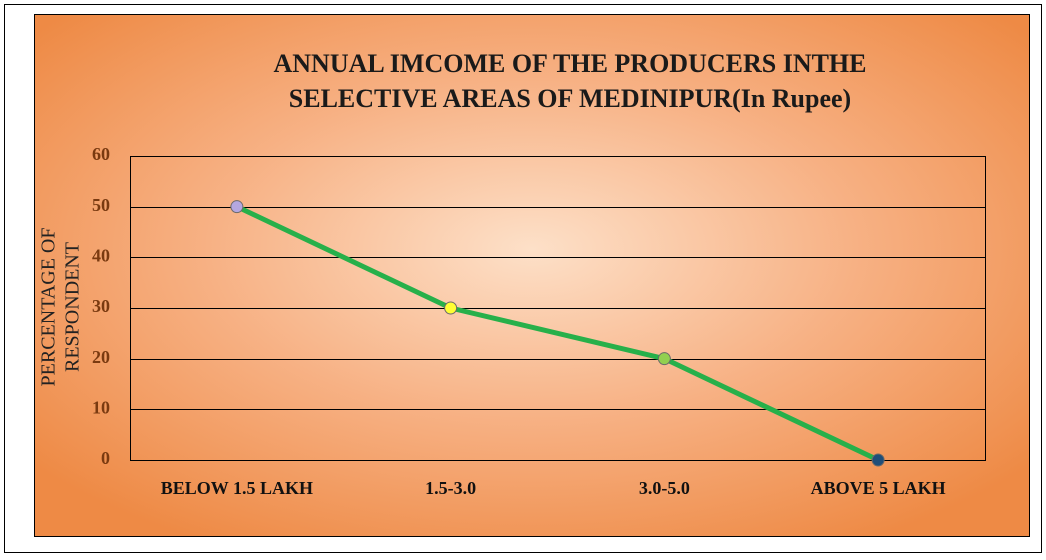 The width and height of the screenshot is (1046, 560). I want to click on y-tick-label: 10, so click(101, 407).